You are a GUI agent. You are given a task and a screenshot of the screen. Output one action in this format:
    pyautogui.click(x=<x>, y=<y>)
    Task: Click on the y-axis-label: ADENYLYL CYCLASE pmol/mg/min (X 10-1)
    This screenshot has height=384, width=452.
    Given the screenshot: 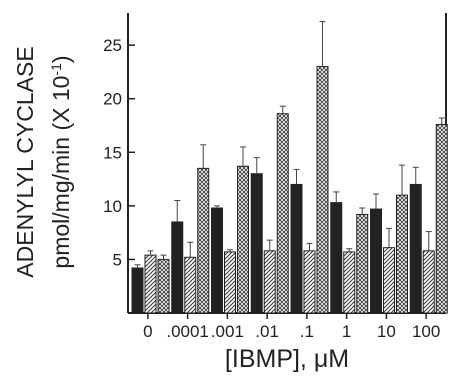 What is the action you would take?
    pyautogui.click(x=43, y=161)
    